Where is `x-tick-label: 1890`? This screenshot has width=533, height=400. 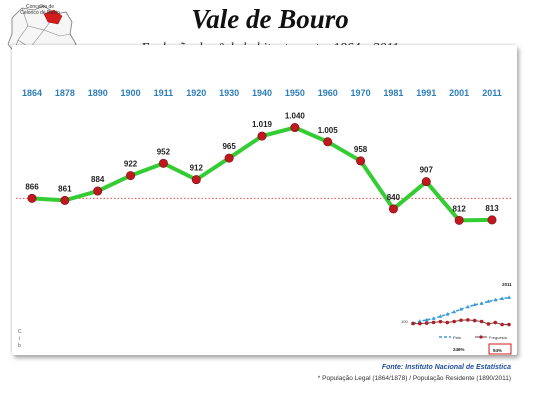 x-tick-label: 1890 is located at coordinates (98, 93).